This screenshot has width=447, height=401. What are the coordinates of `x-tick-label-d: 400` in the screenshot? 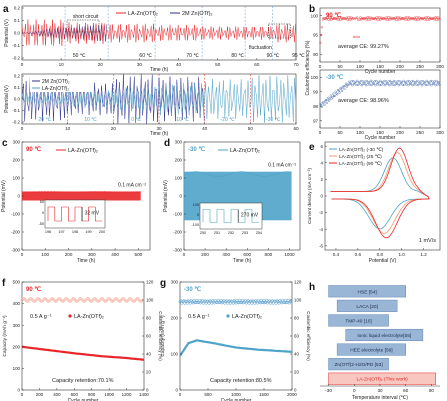 It's located at (226, 254).